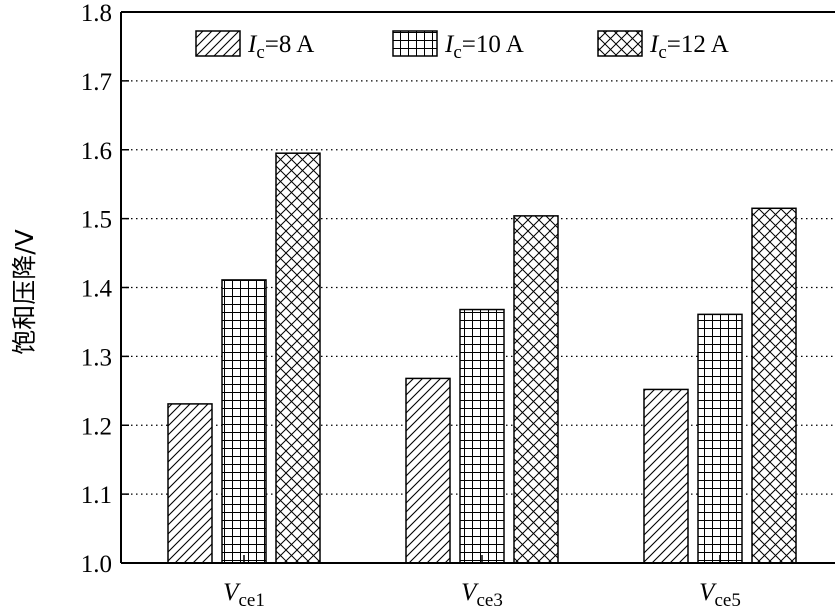 This screenshot has height=614, width=837. I want to click on x-tick-label: Vce3, so click(482, 595).